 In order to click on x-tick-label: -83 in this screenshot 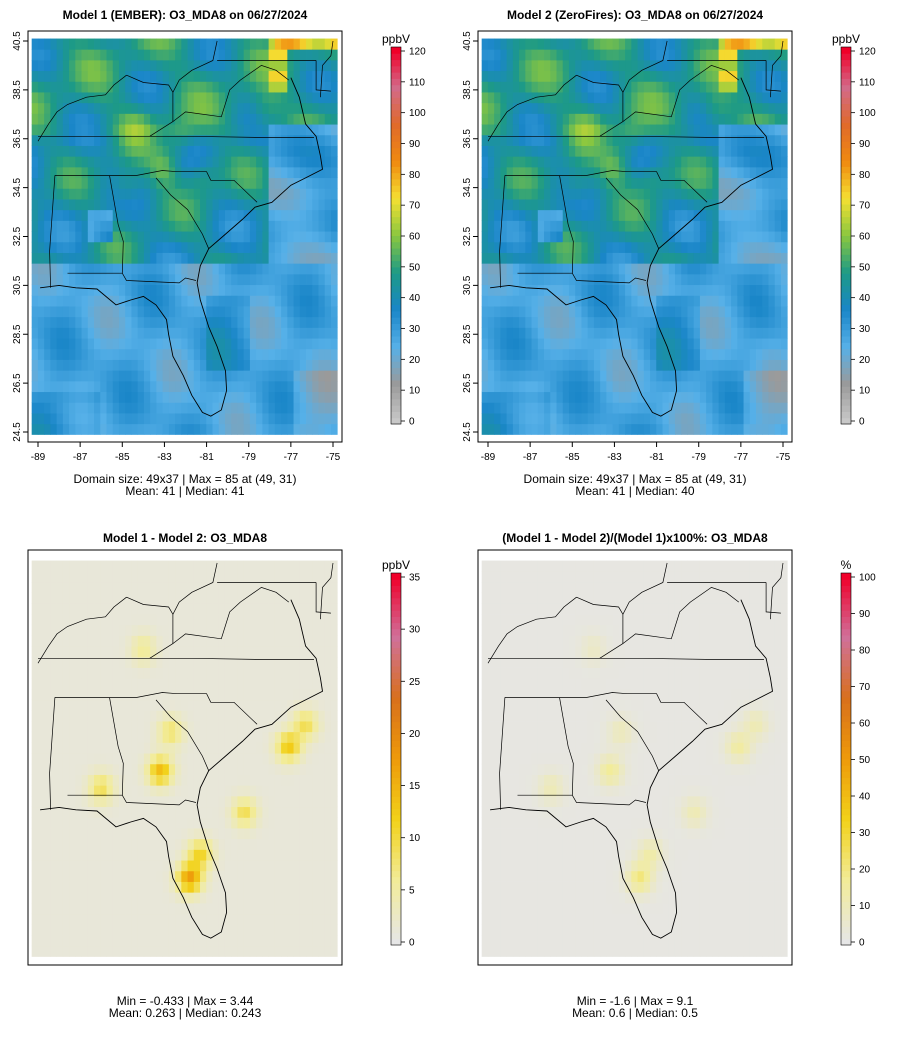, I will do `click(164, 457)`.